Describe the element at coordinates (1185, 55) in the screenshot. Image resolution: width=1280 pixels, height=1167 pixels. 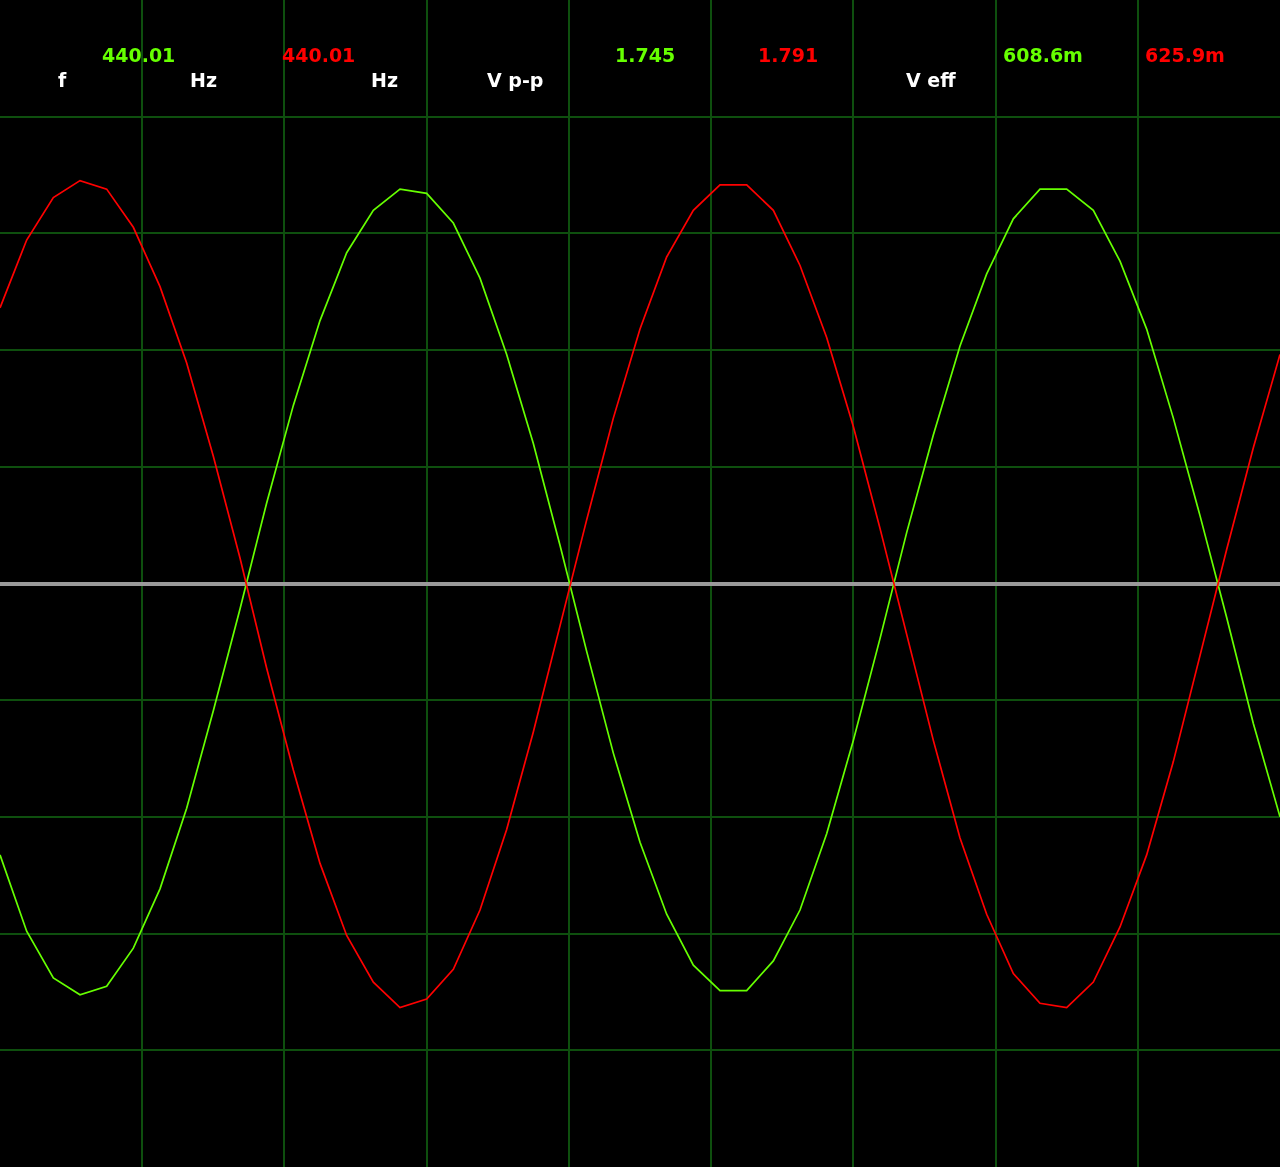
I see `text: 625.9m` at that location.